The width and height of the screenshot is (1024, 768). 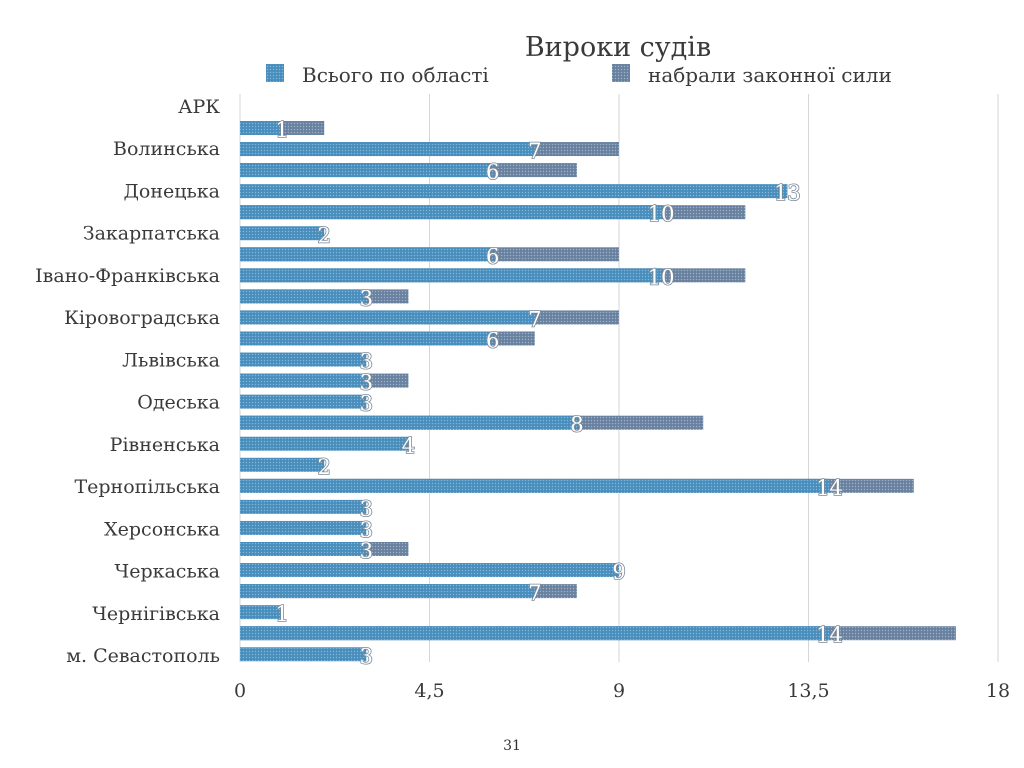 I want to click on category-label: АРК, so click(x=199, y=107).